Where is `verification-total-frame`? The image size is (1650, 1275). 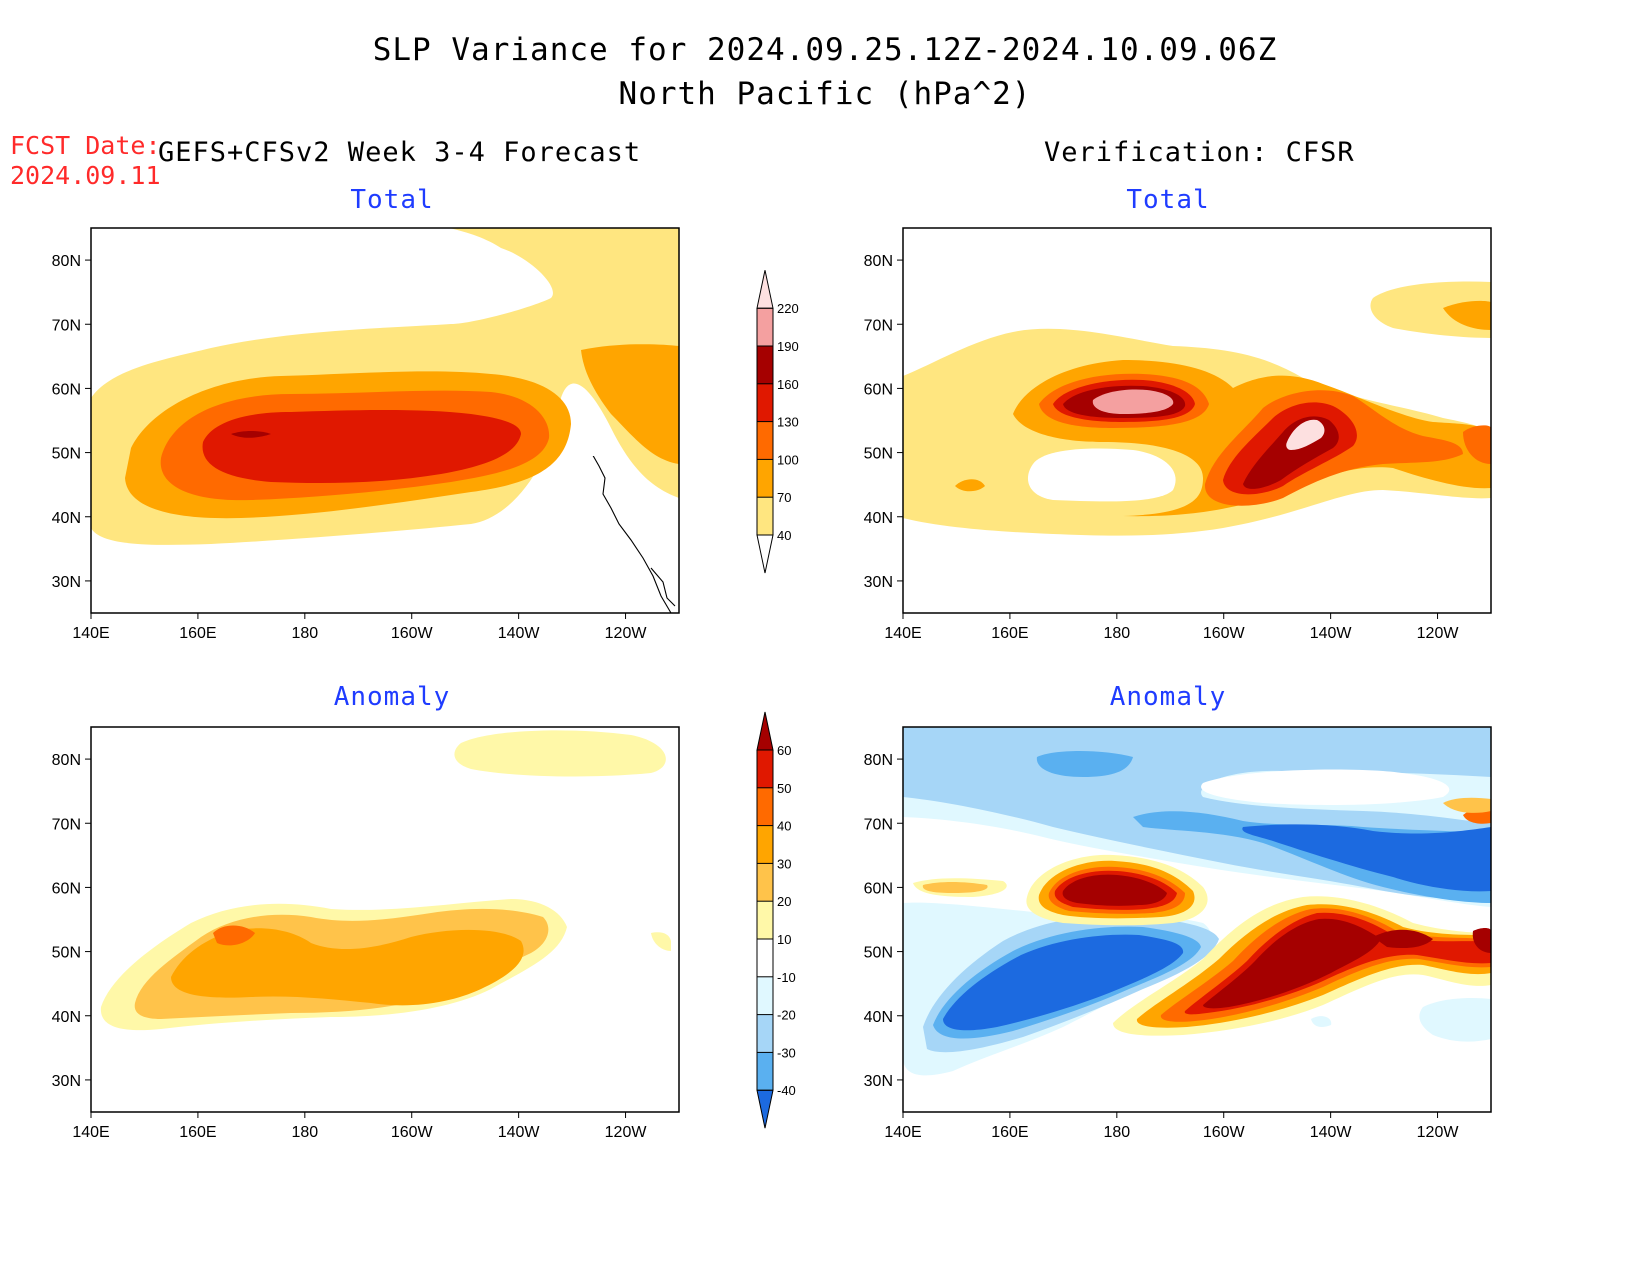
verification-total-frame is located at coordinates (1197, 420).